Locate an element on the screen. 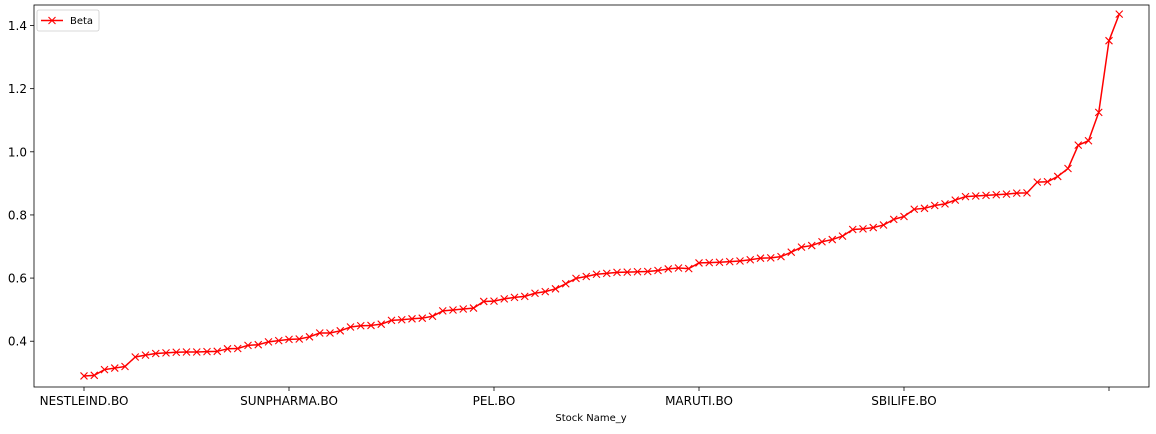 The height and width of the screenshot is (434, 1156). y-tick-label: 0.4 is located at coordinates (17, 342).